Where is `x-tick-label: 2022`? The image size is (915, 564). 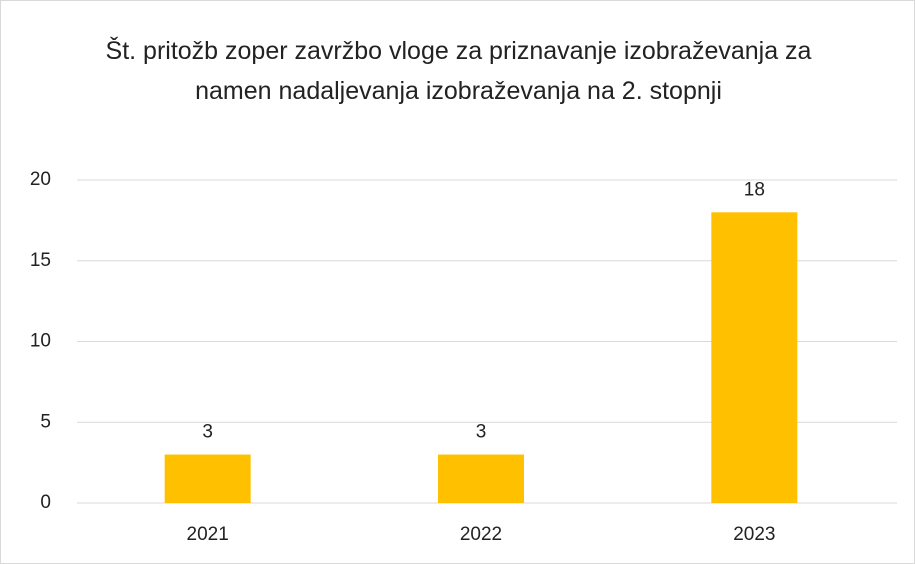 x-tick-label: 2022 is located at coordinates (481, 534).